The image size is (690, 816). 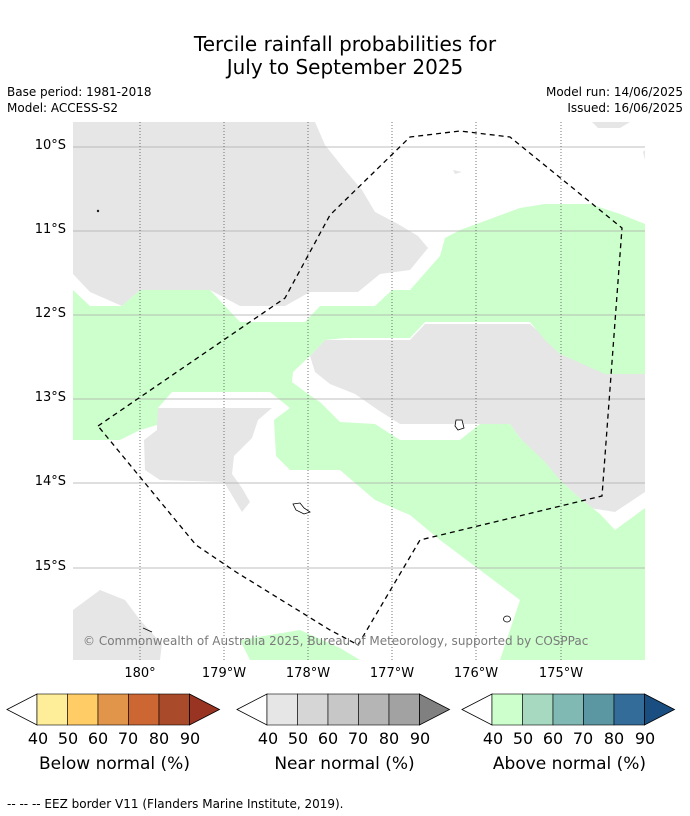 I want to click on model-name: Model: ACCESS-S2, so click(x=63, y=108).